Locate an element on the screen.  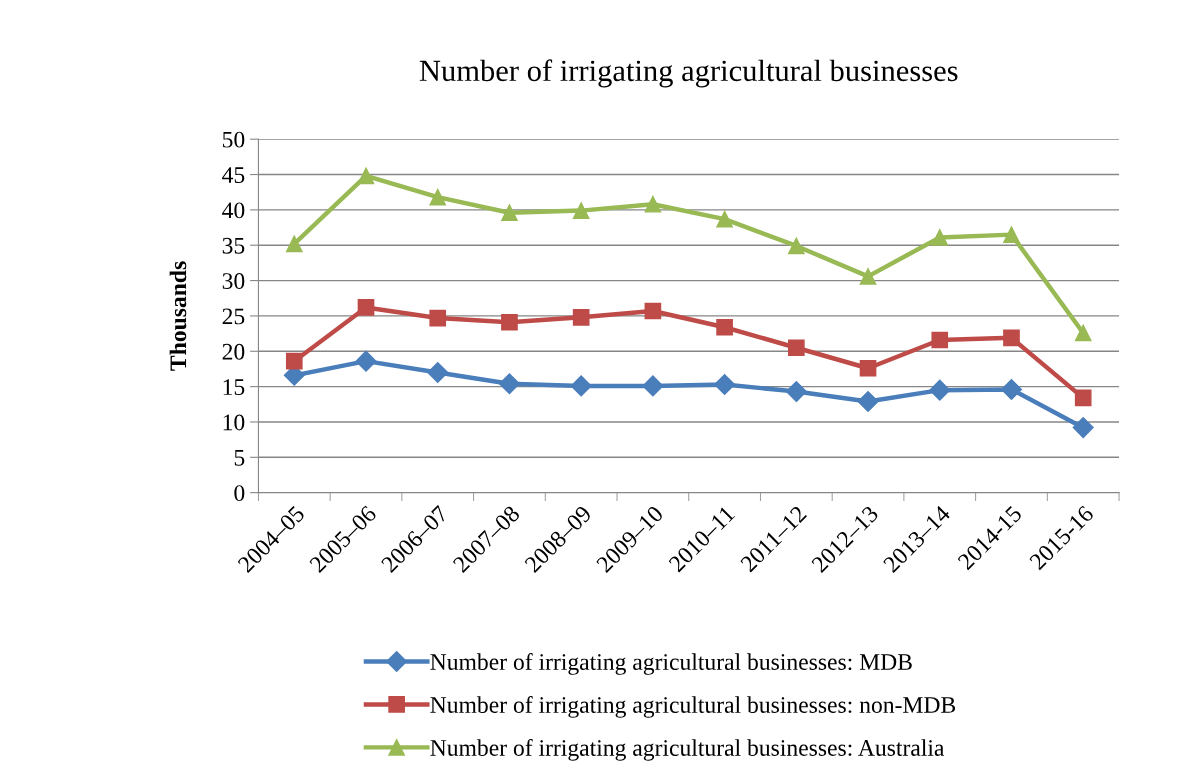
y-tick-label: 50 is located at coordinates (234, 139).